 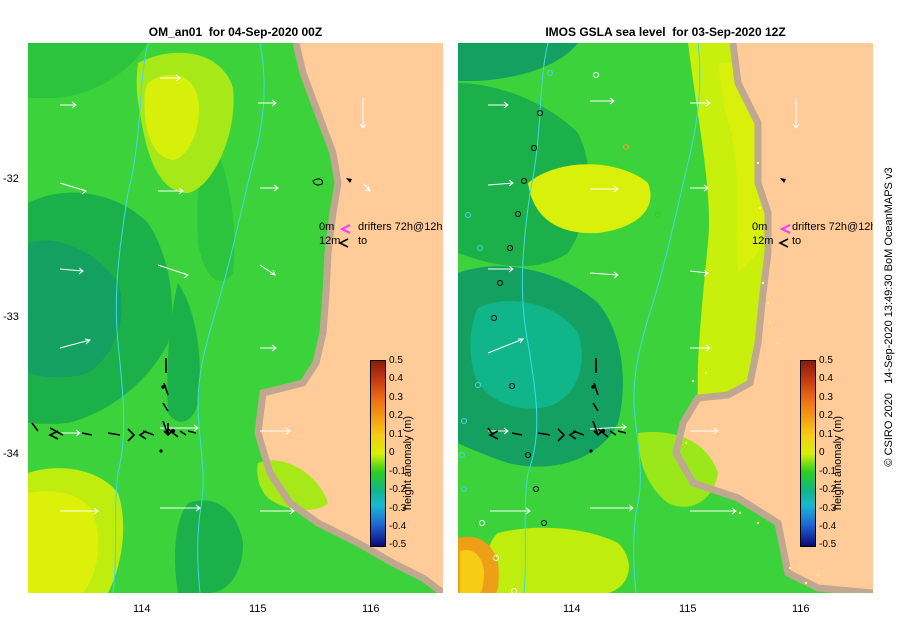 What do you see at coordinates (11, 317) in the screenshot?
I see `lat-tick-label: -33` at bounding box center [11, 317].